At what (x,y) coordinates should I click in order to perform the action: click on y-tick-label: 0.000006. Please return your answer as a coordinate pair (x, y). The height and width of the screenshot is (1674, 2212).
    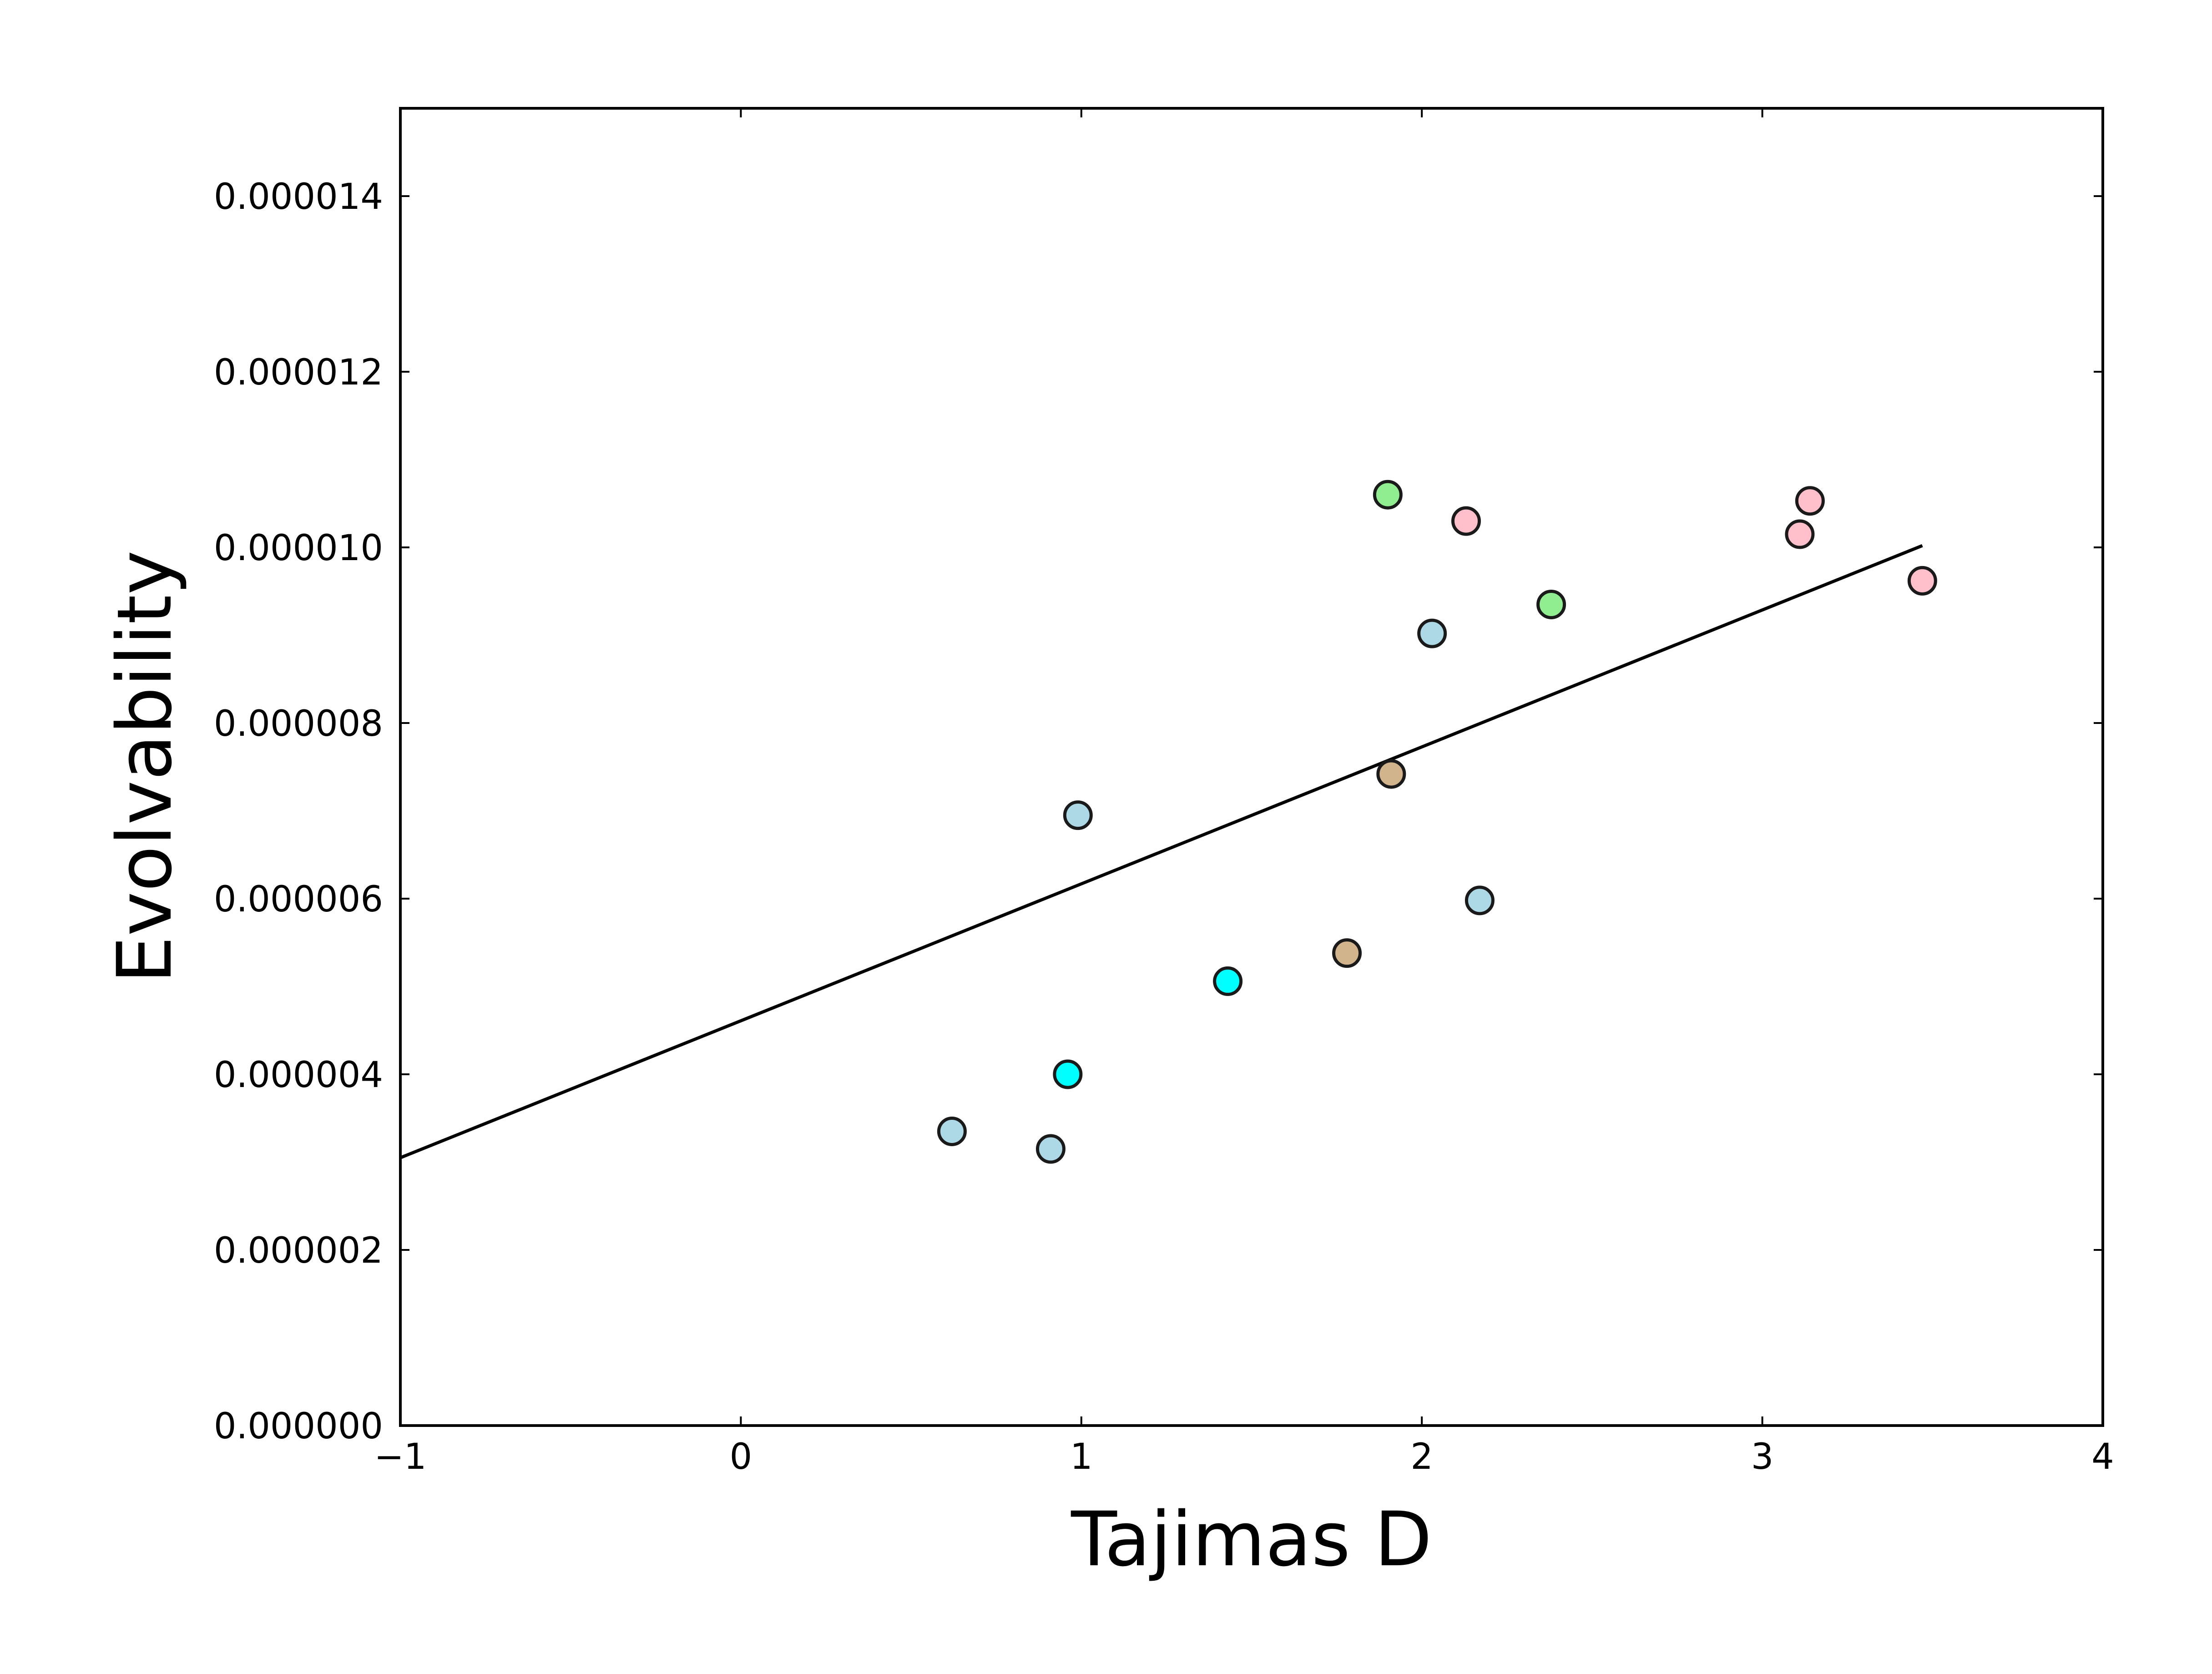
    Looking at the image, I should click on (298, 900).